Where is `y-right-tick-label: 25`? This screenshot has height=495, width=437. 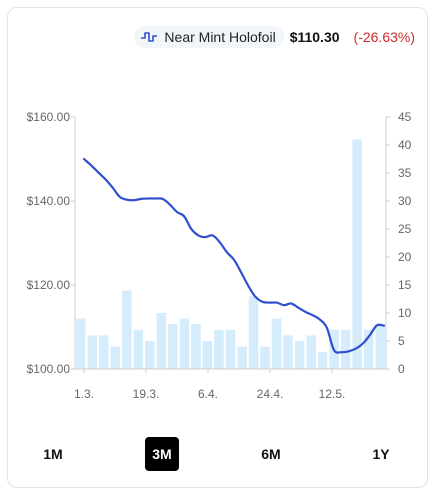
y-right-tick-label: 25 is located at coordinates (405, 229).